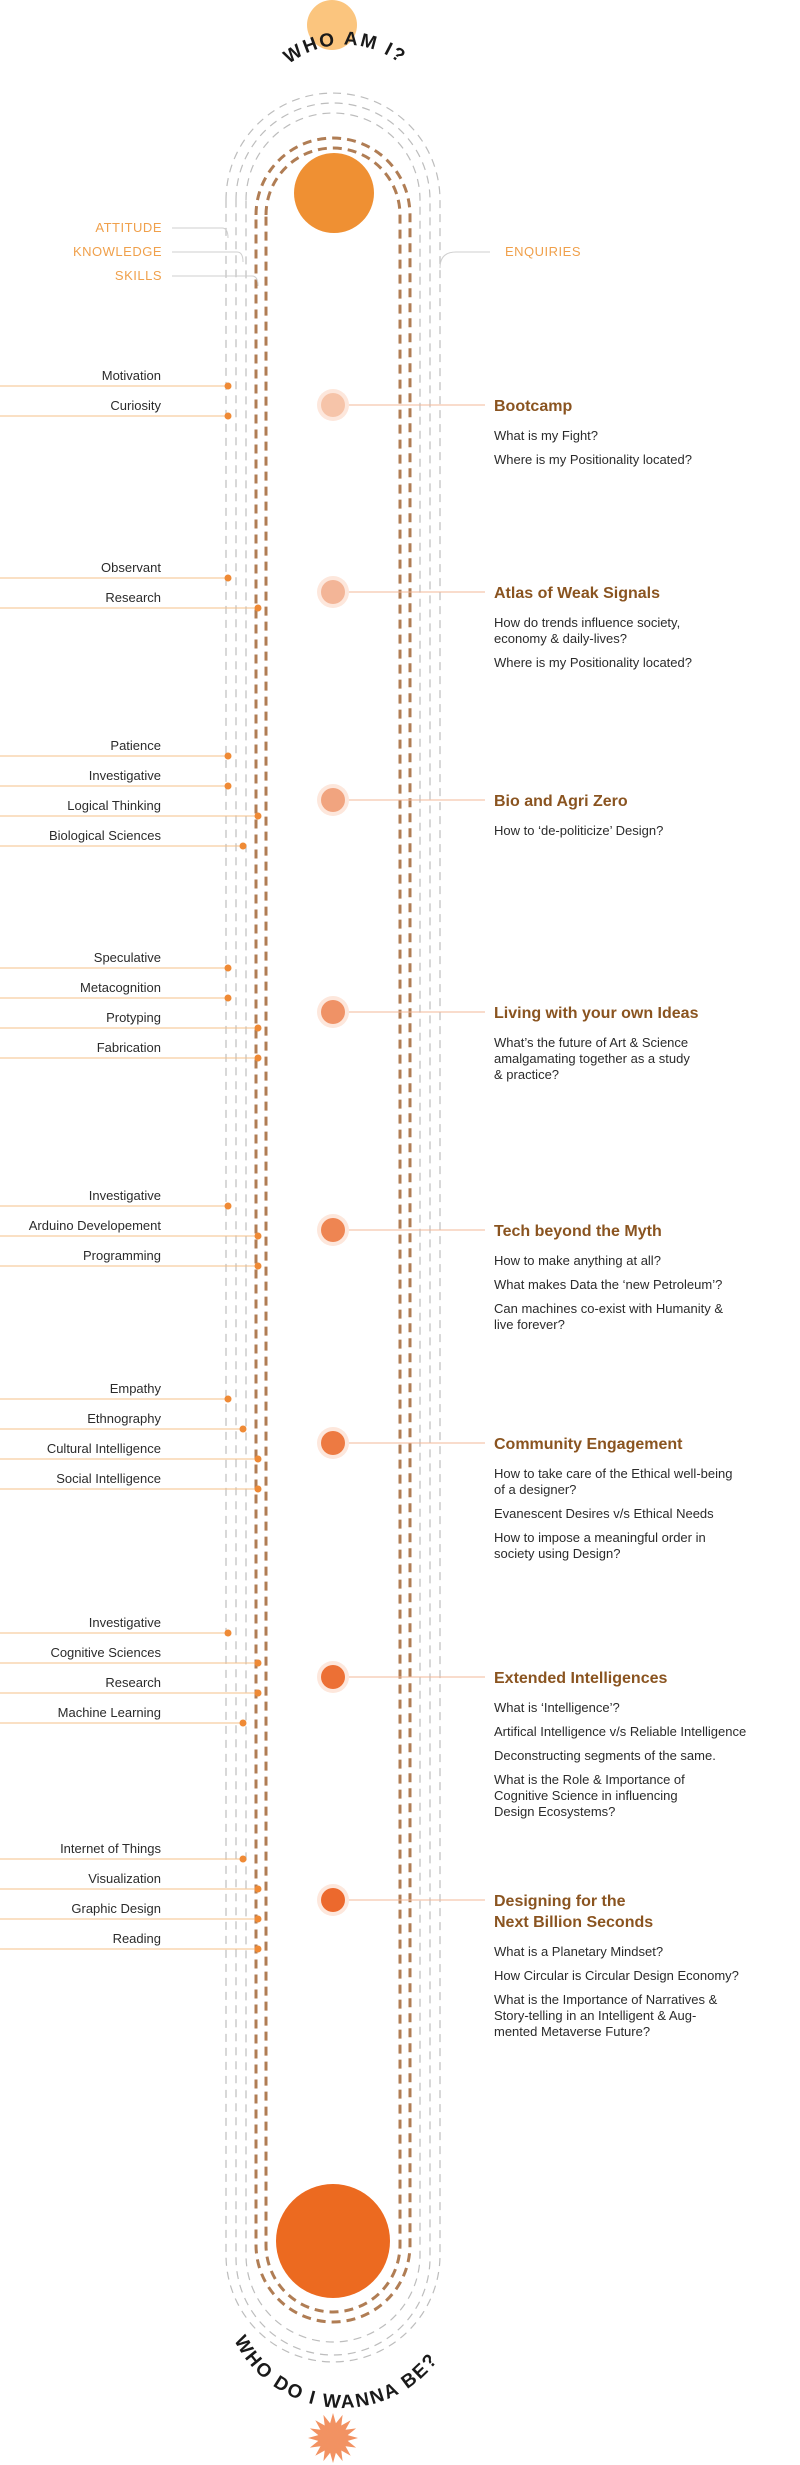 This screenshot has width=800, height=2465. What do you see at coordinates (591, 1042) in the screenshot?
I see `station-question: What’s the future of Art & Science` at bounding box center [591, 1042].